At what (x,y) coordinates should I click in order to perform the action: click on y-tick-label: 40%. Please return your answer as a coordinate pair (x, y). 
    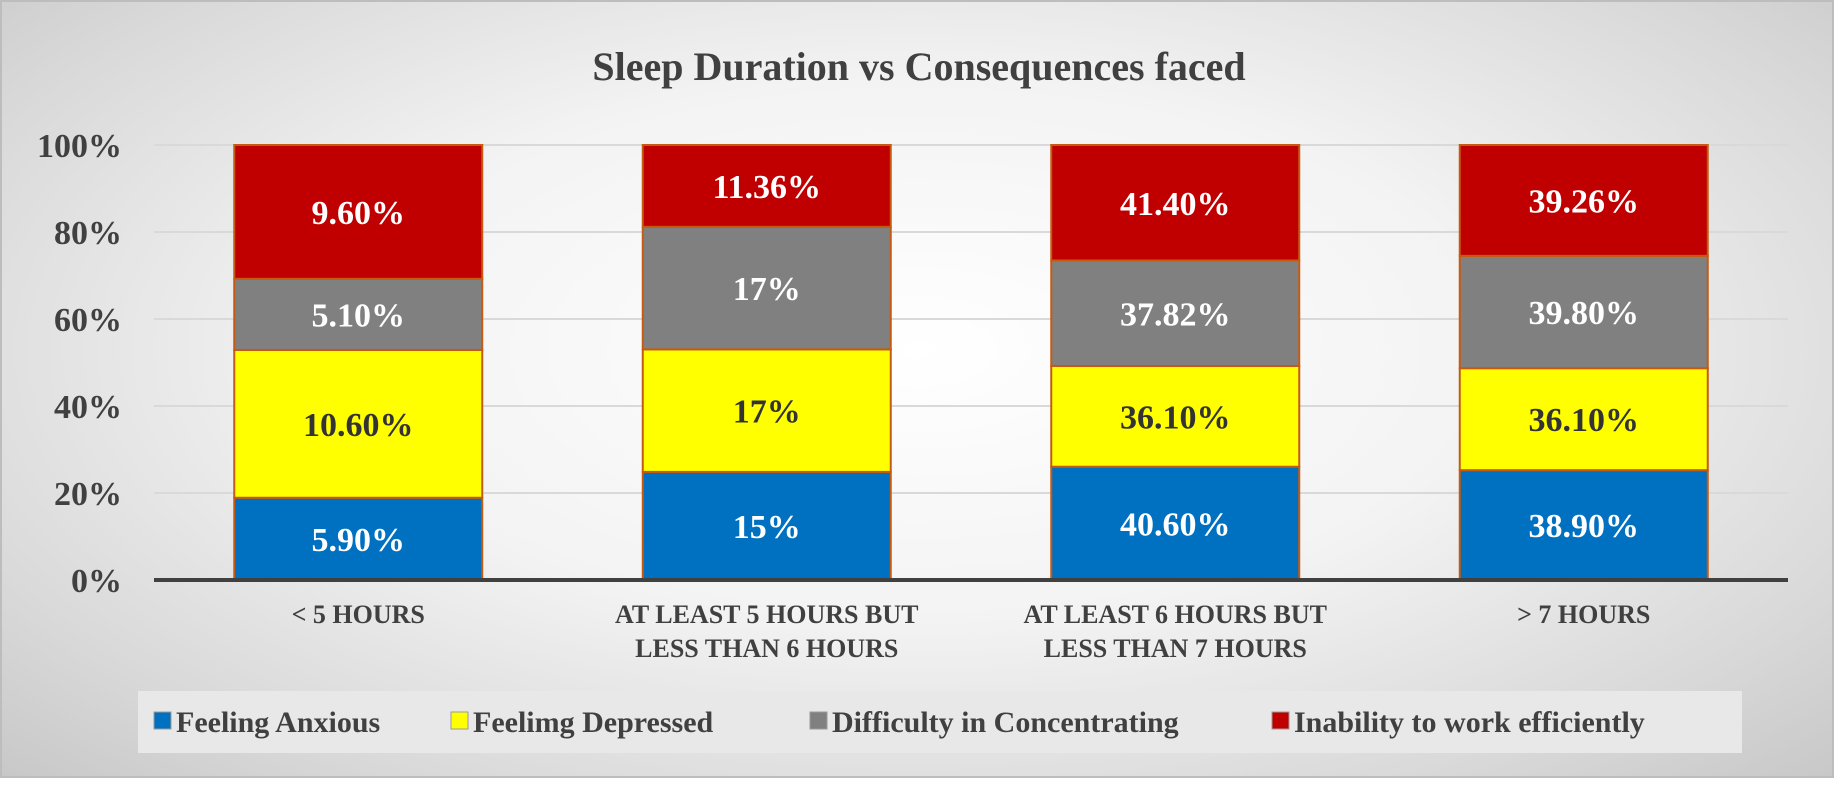
    Looking at the image, I should click on (88, 407).